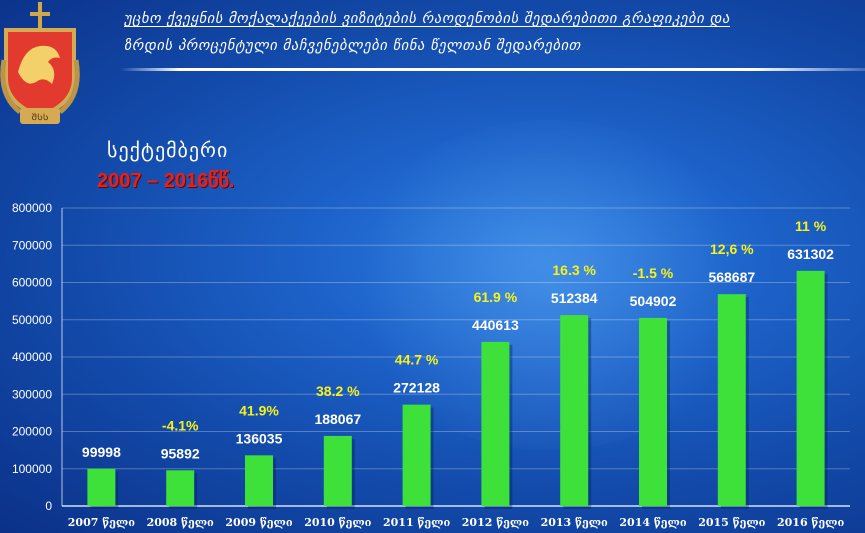  I want to click on x-tick-label: 2009 წელი, so click(258, 522).